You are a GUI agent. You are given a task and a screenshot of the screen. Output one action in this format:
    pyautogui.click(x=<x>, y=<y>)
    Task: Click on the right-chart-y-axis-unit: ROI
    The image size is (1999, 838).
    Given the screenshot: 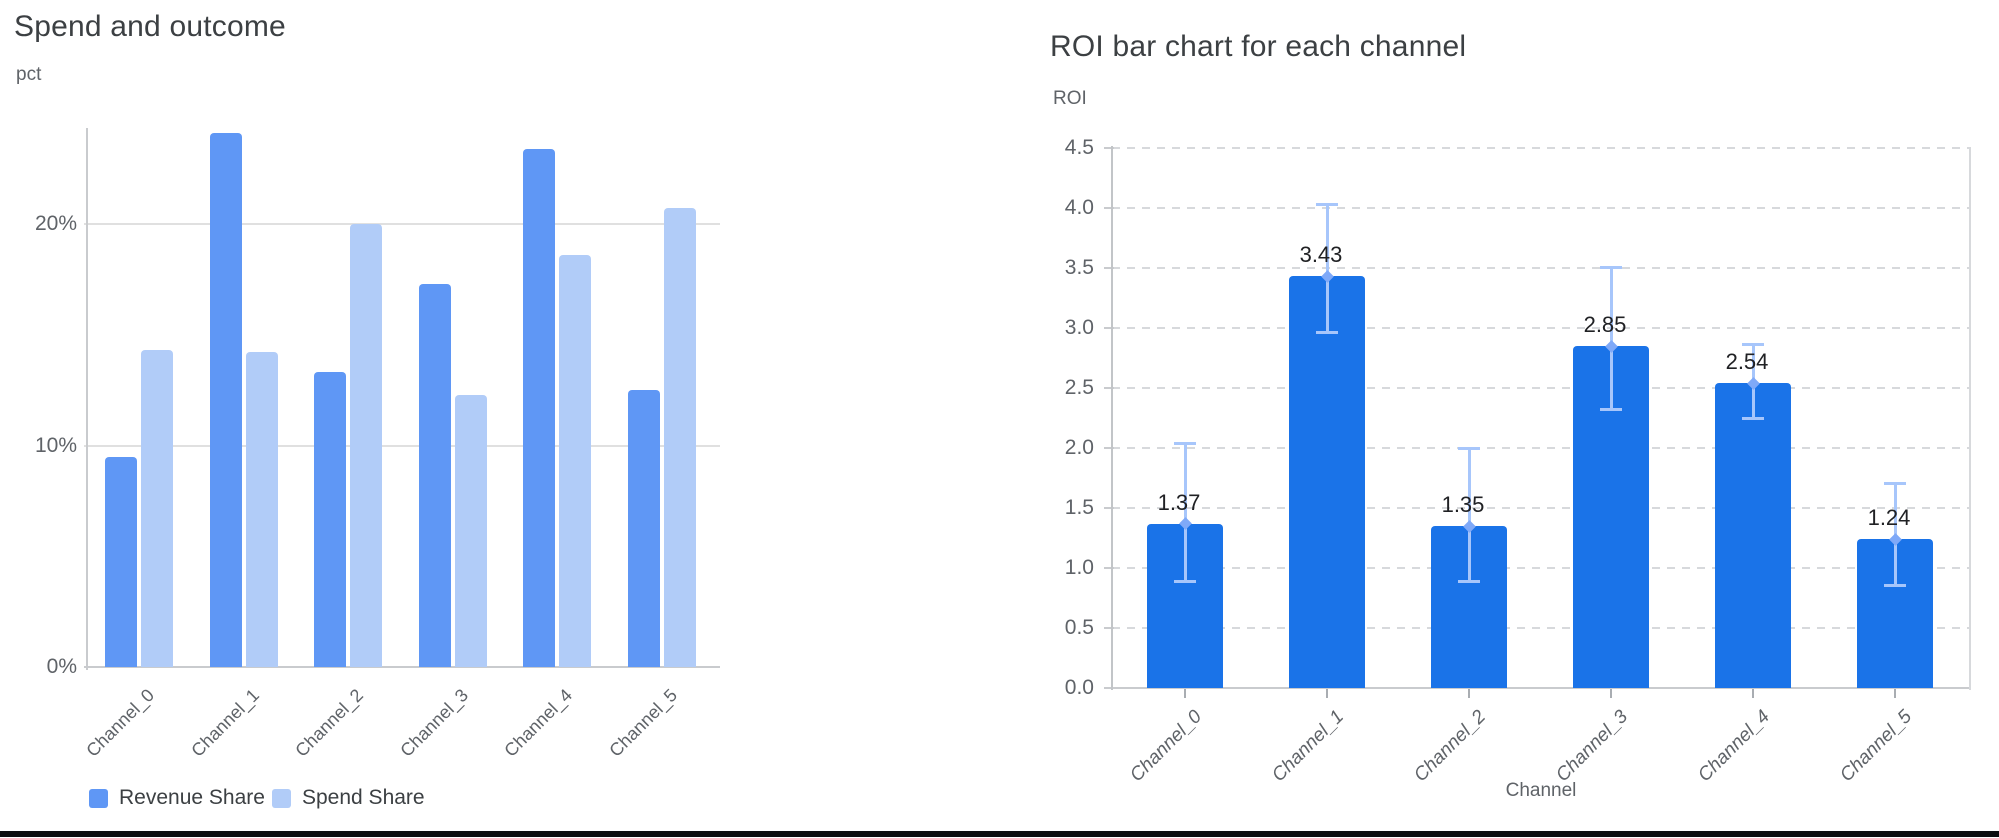 What is the action you would take?
    pyautogui.click(x=1070, y=98)
    